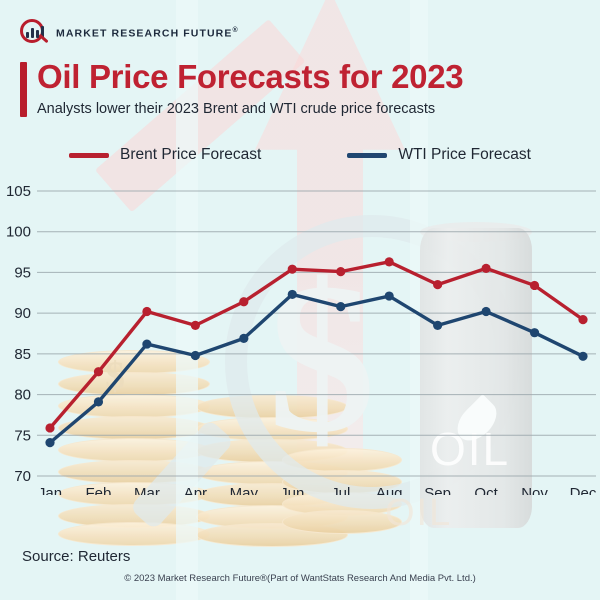 The image size is (600, 600). I want to click on y-axis-tick-label: 70, so click(22, 476).